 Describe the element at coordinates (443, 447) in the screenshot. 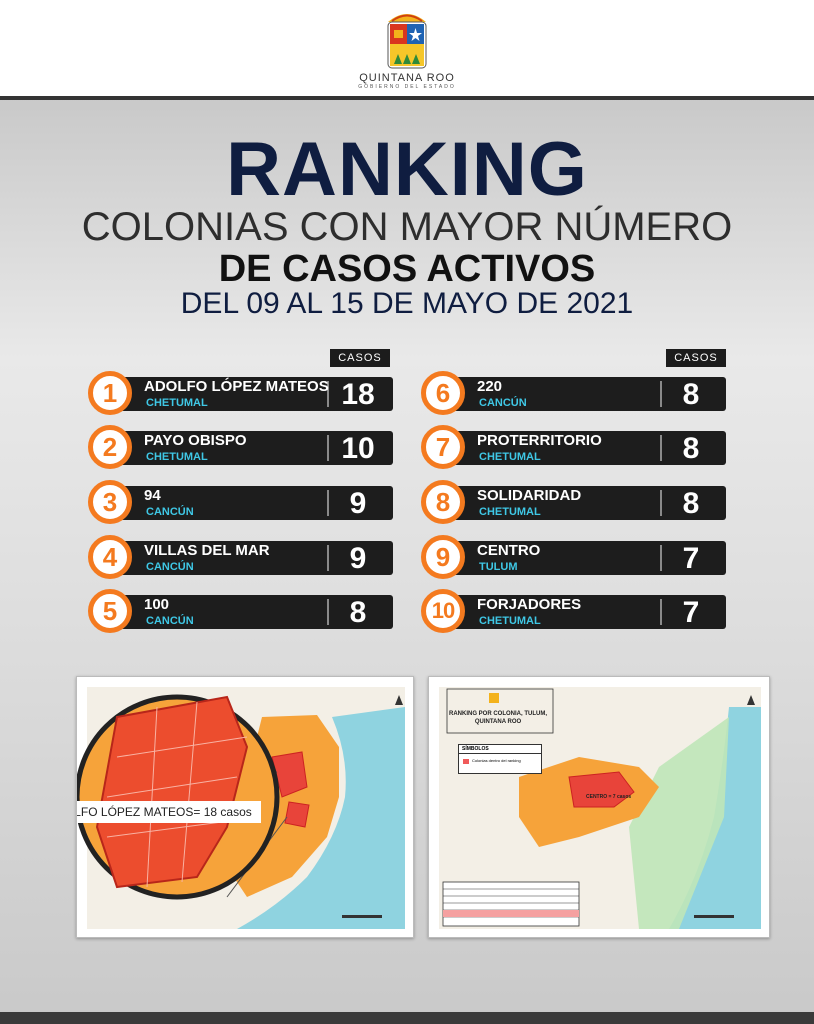

I see `rank-number: 7` at that location.